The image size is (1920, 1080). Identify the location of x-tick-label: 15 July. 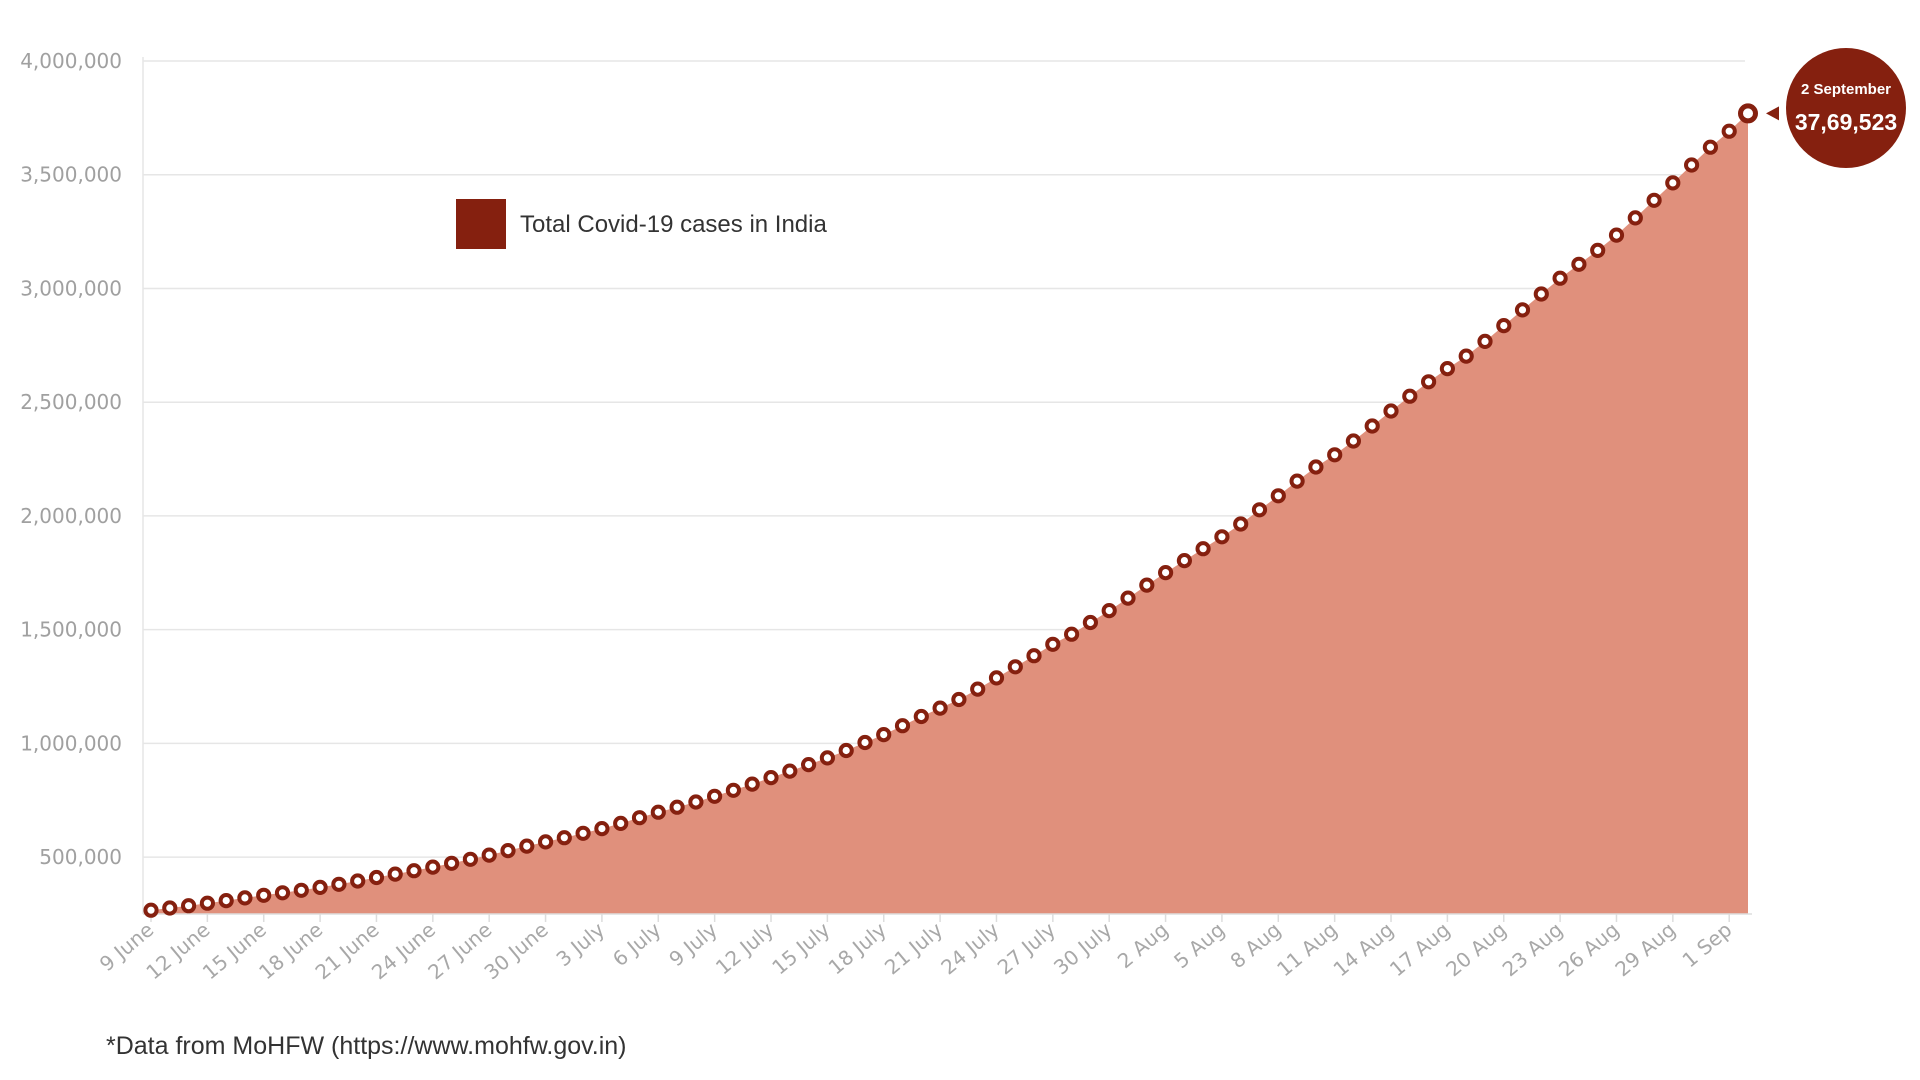
(800, 948).